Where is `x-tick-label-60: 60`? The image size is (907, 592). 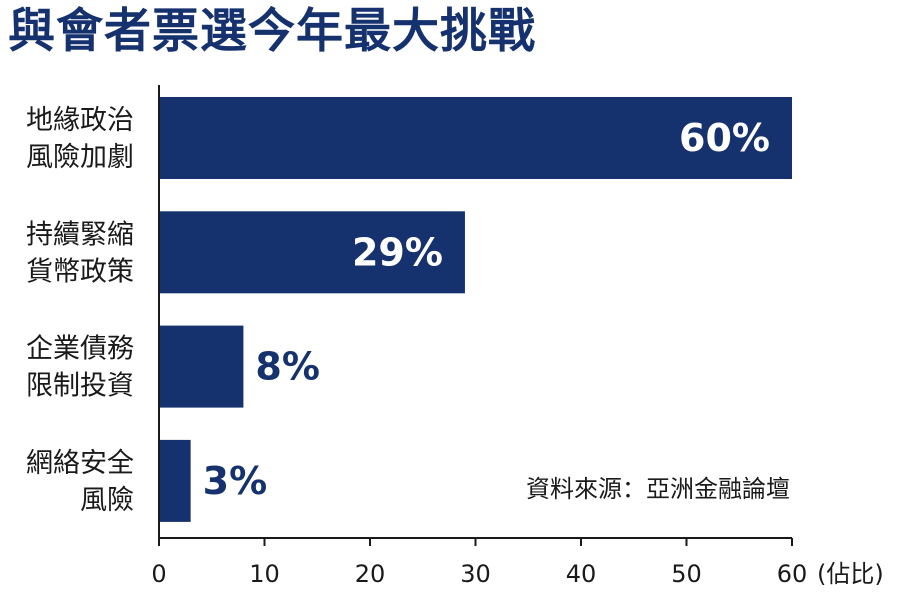 x-tick-label-60: 60 is located at coordinates (792, 574).